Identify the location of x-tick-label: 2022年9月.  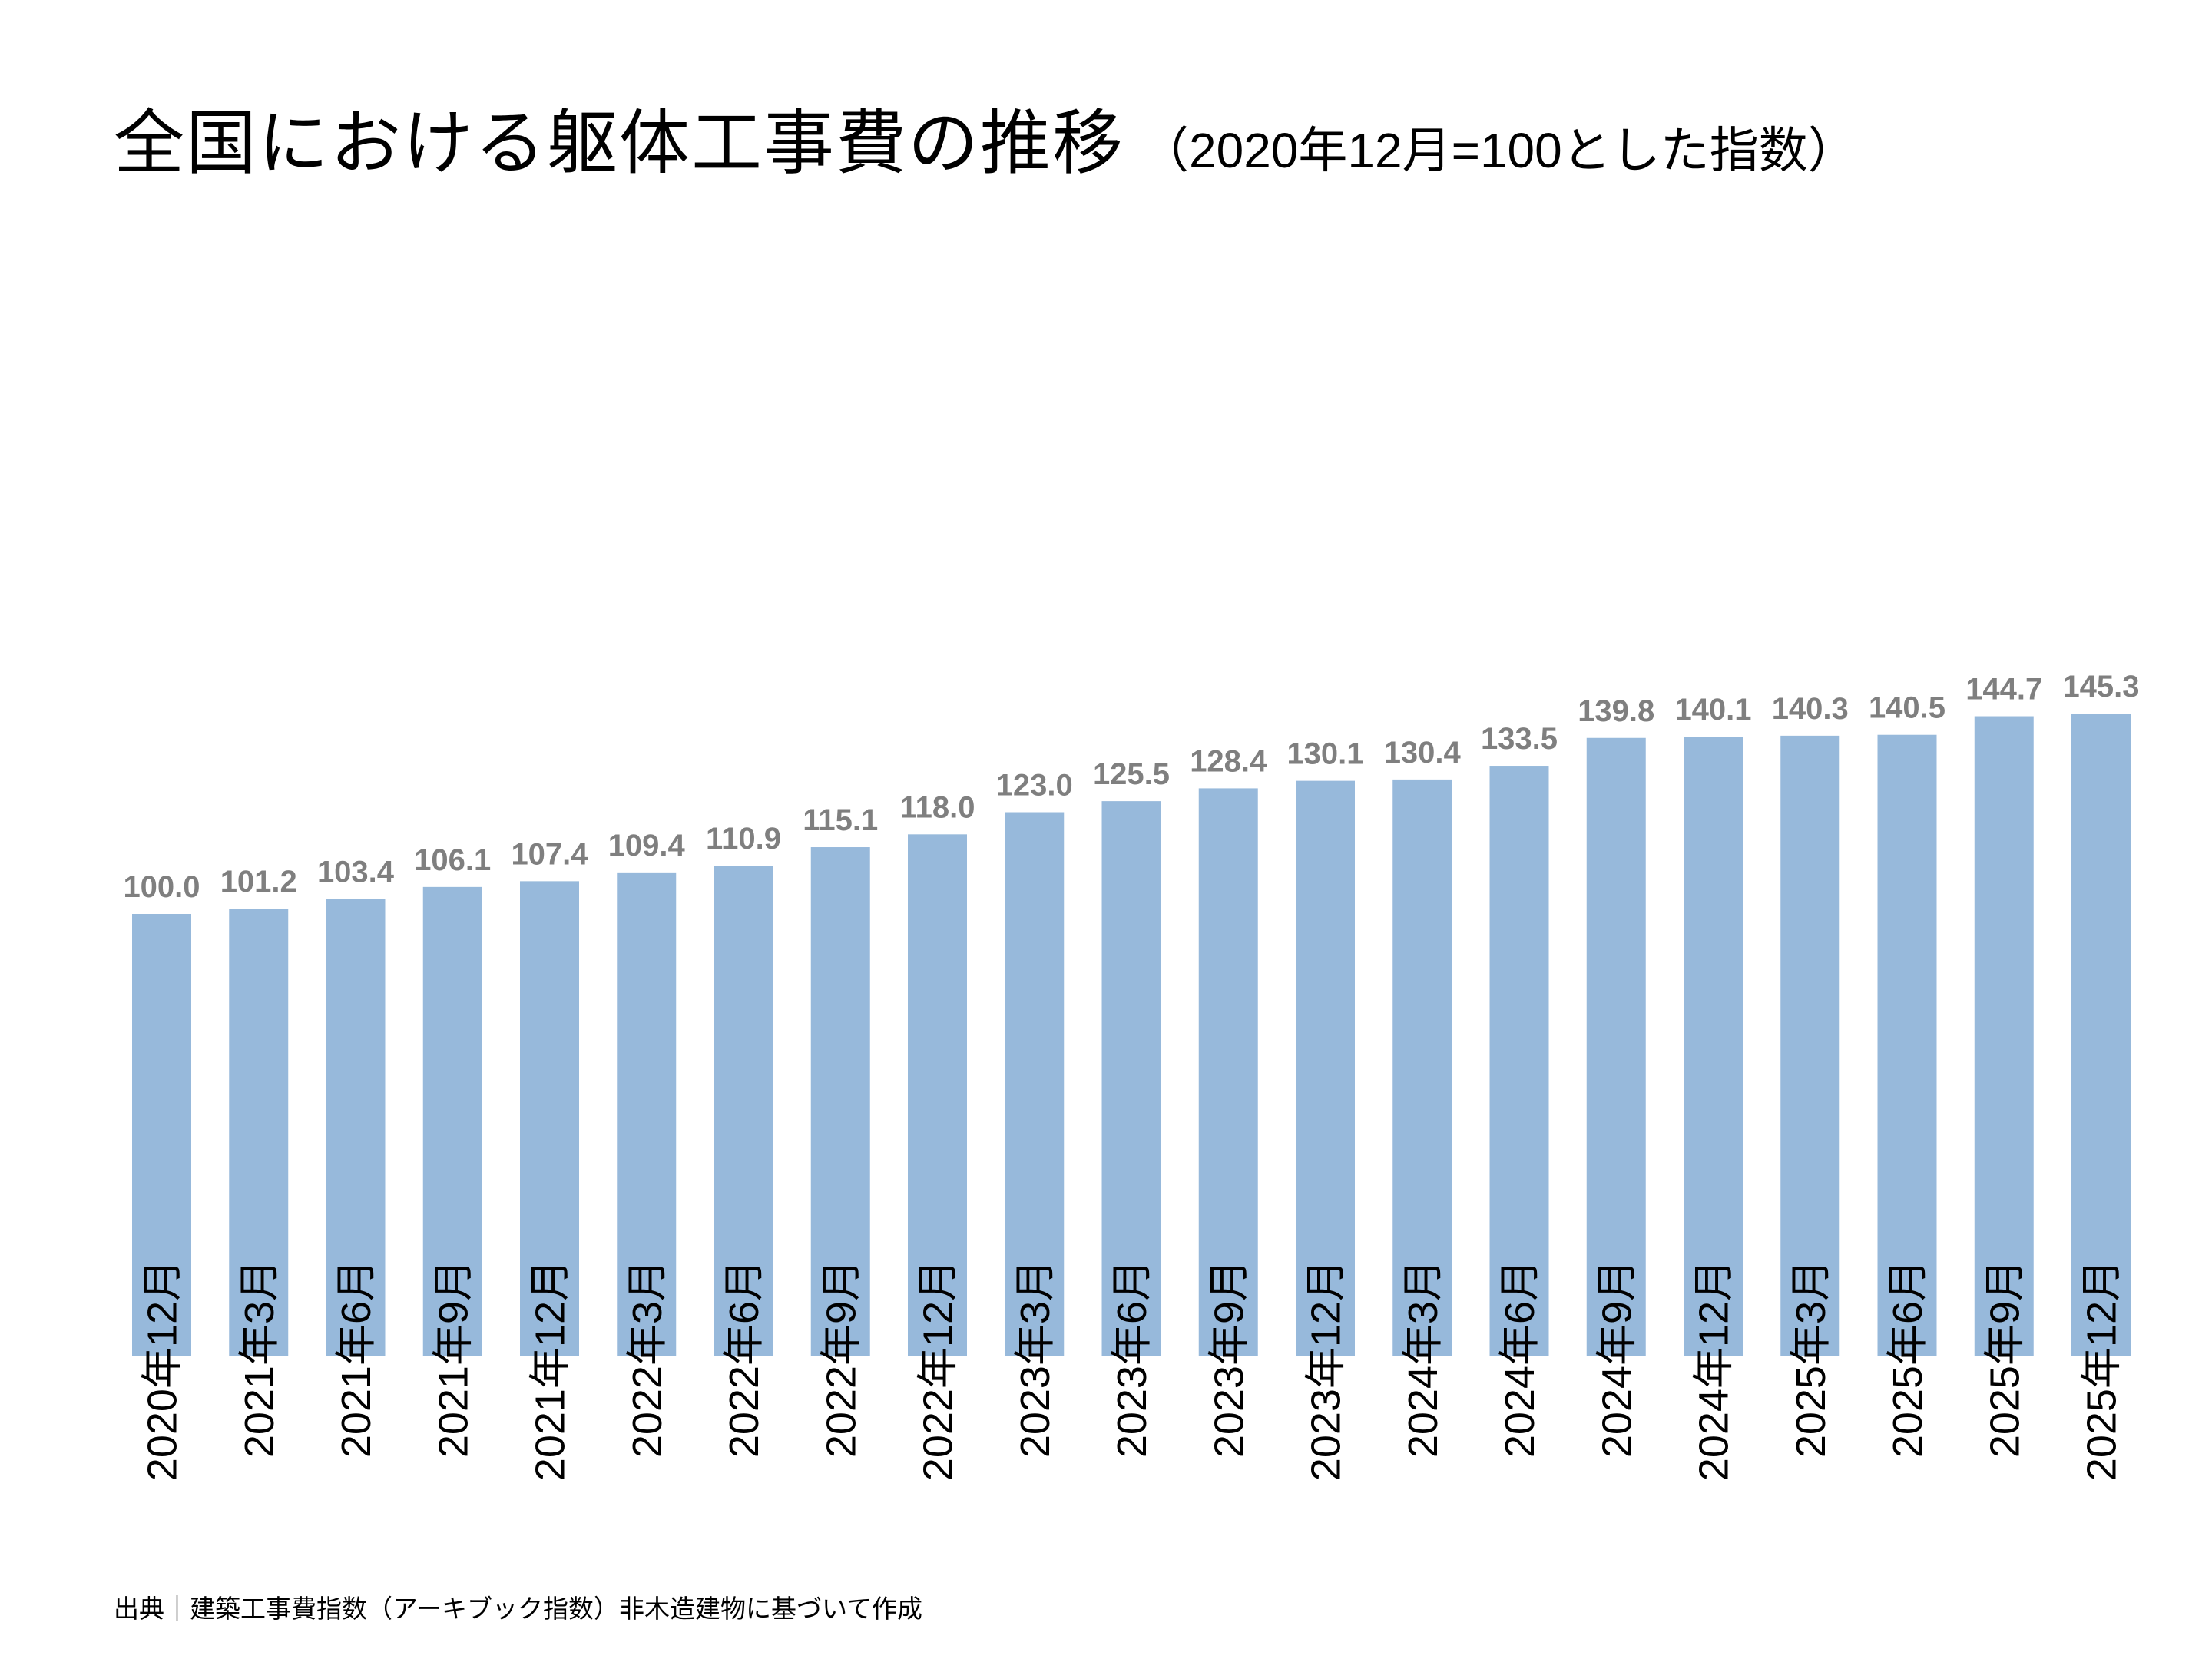
(841, 1359).